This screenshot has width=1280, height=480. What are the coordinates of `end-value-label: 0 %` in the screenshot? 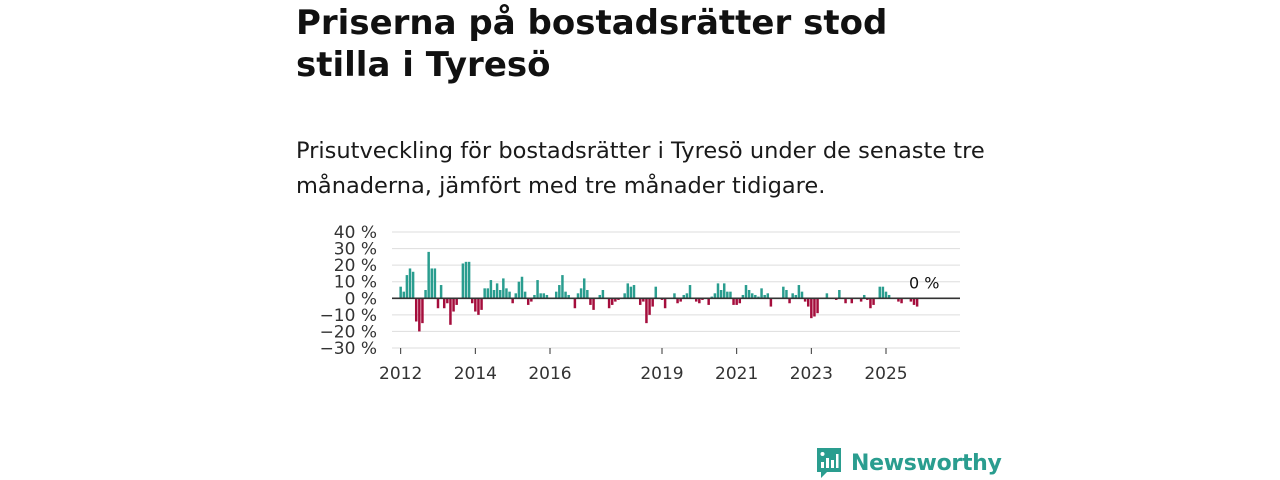 It's located at (924, 282).